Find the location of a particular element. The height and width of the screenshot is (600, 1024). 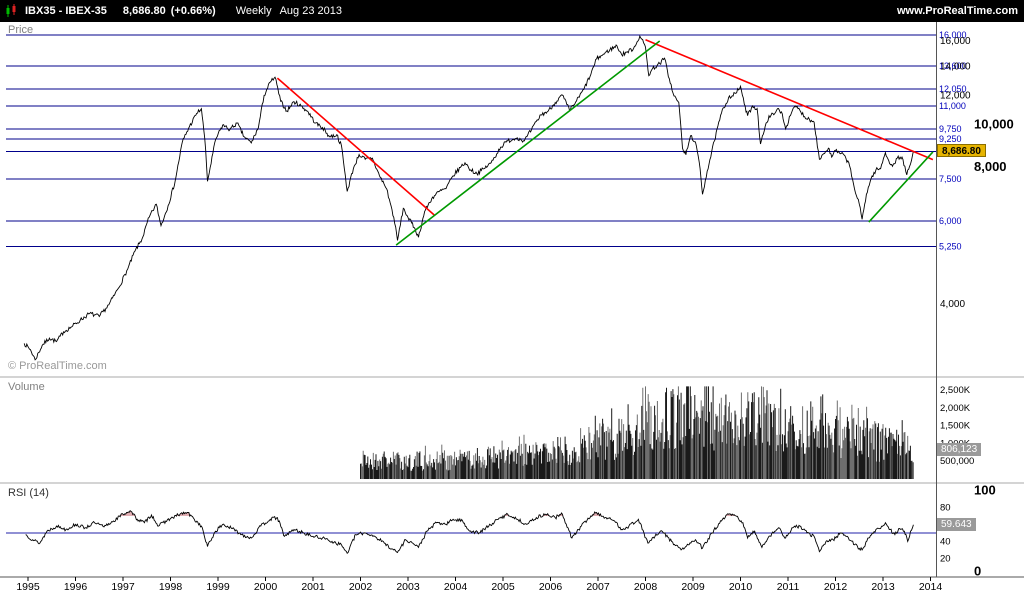

svg-text: 2006 is located at coordinates (551, 587).